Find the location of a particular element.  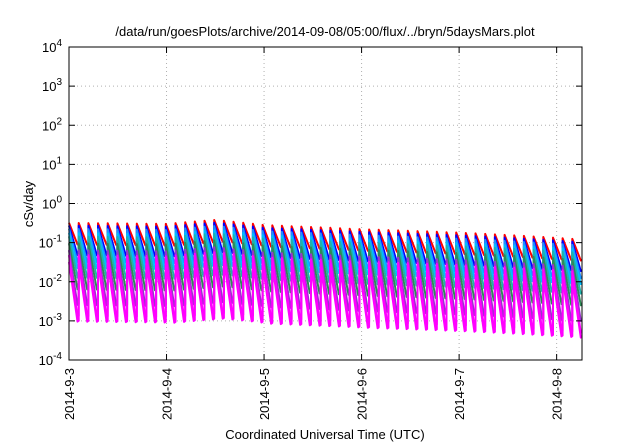

x-tick-label: 2014-9-3 is located at coordinates (69, 394).